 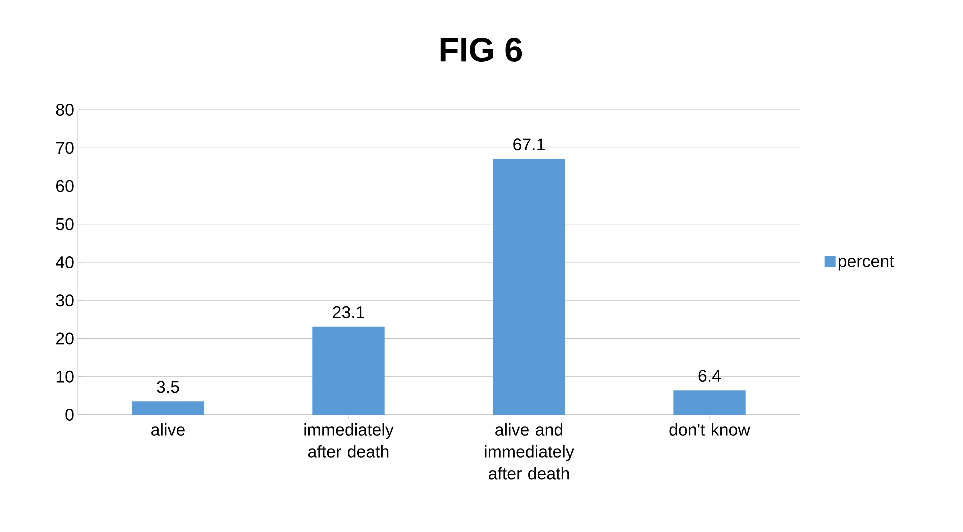 I want to click on y-tick-label: 40, so click(x=65, y=262).